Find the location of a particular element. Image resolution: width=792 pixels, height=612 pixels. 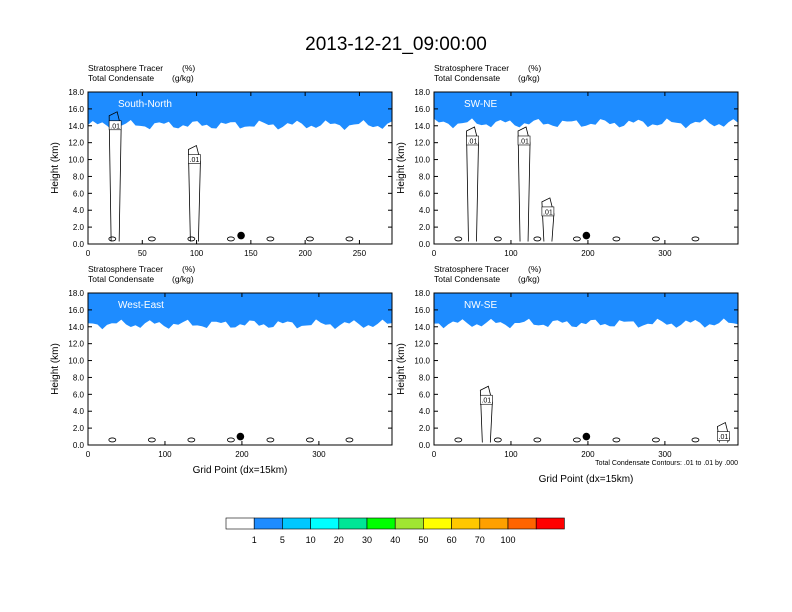

cross-section-label: West-East is located at coordinates (141, 305).